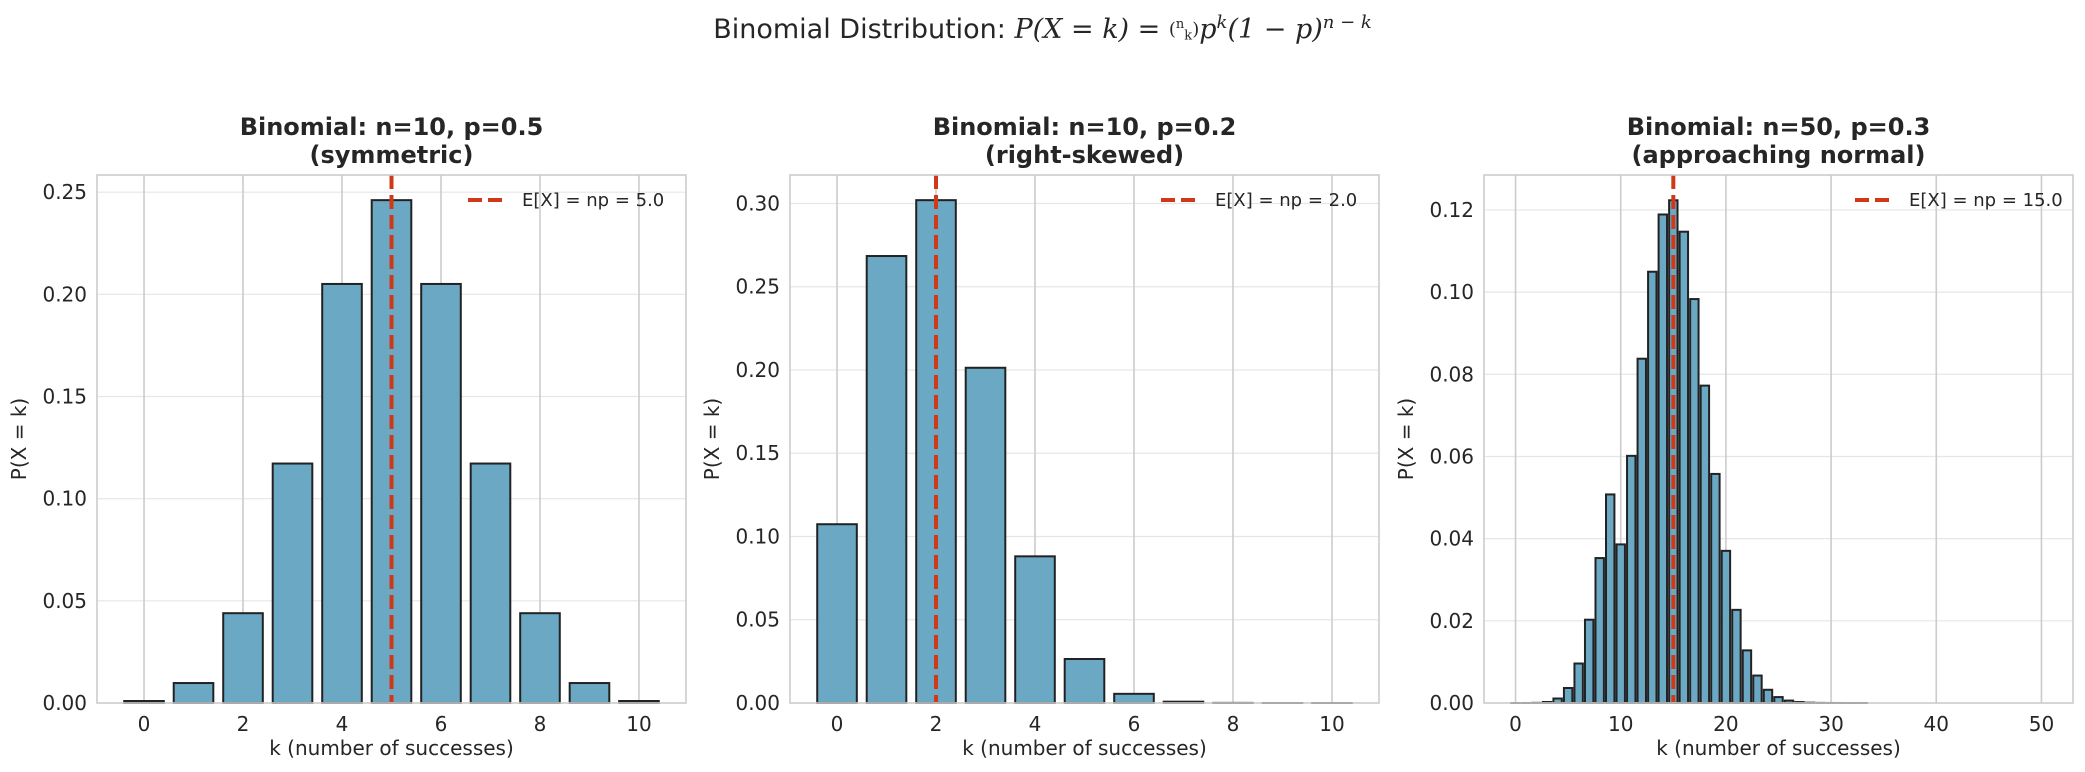  Describe the element at coordinates (864, 29) in the screenshot. I see `figure-title-prefix: Binomial Distribution:` at that location.